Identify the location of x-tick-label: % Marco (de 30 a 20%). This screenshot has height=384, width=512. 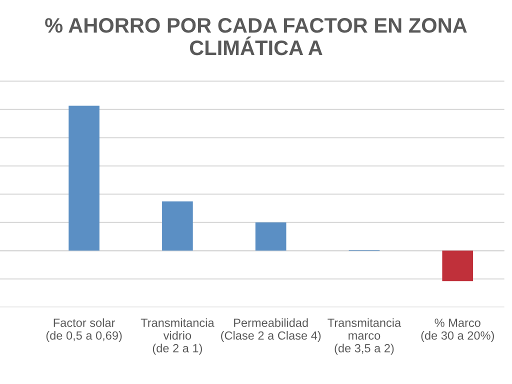
(457, 330).